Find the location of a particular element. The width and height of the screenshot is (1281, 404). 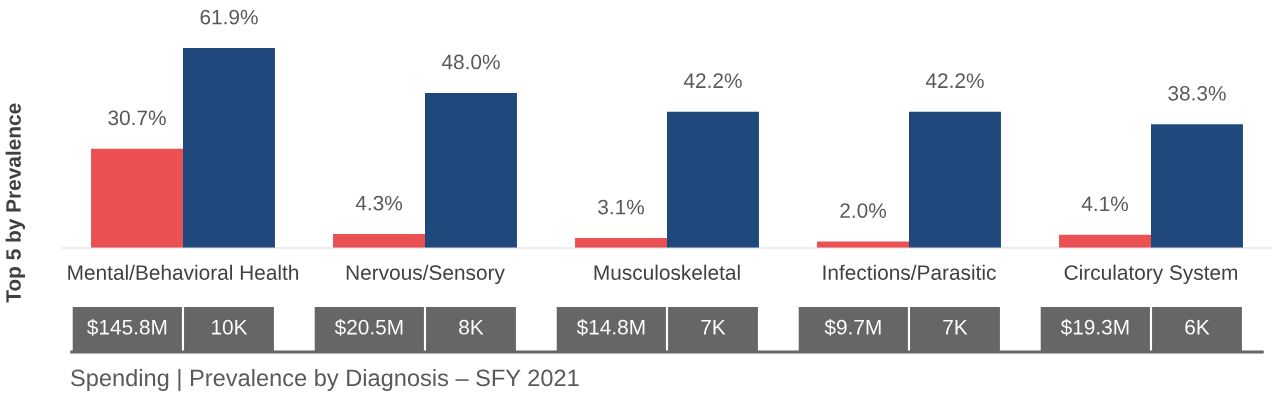

text: 10K is located at coordinates (230, 327).